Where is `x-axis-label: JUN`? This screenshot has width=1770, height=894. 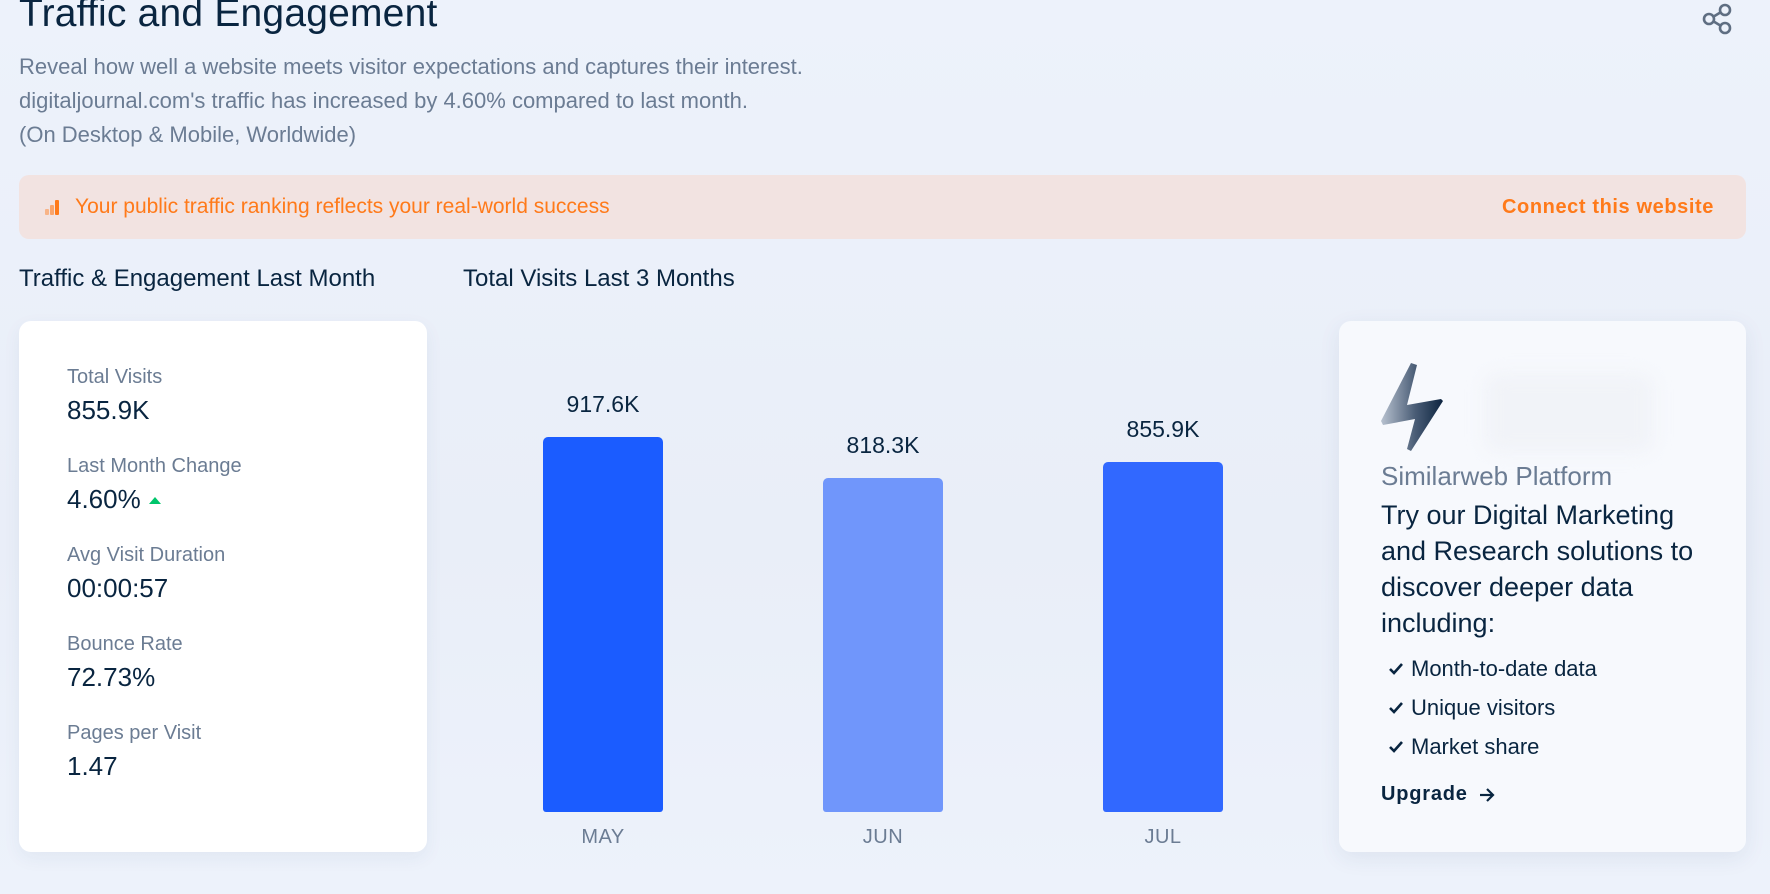
x-axis-label: JUN is located at coordinates (883, 837).